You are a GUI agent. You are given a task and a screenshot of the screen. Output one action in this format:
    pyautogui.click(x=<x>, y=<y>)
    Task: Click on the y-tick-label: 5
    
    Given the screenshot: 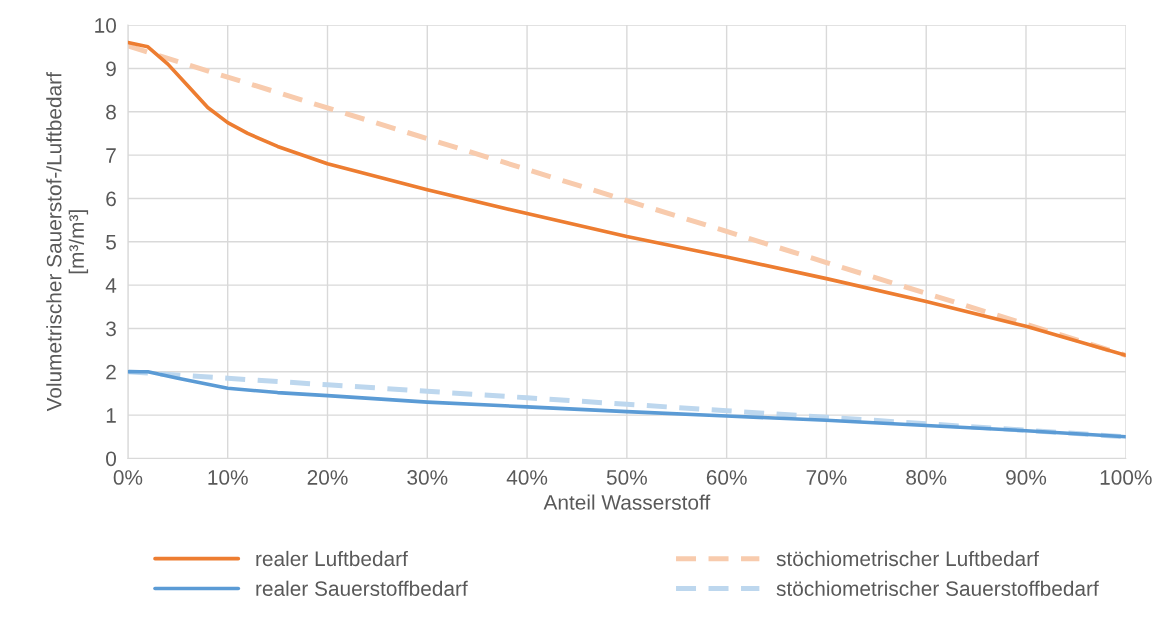 What is the action you would take?
    pyautogui.click(x=111, y=242)
    